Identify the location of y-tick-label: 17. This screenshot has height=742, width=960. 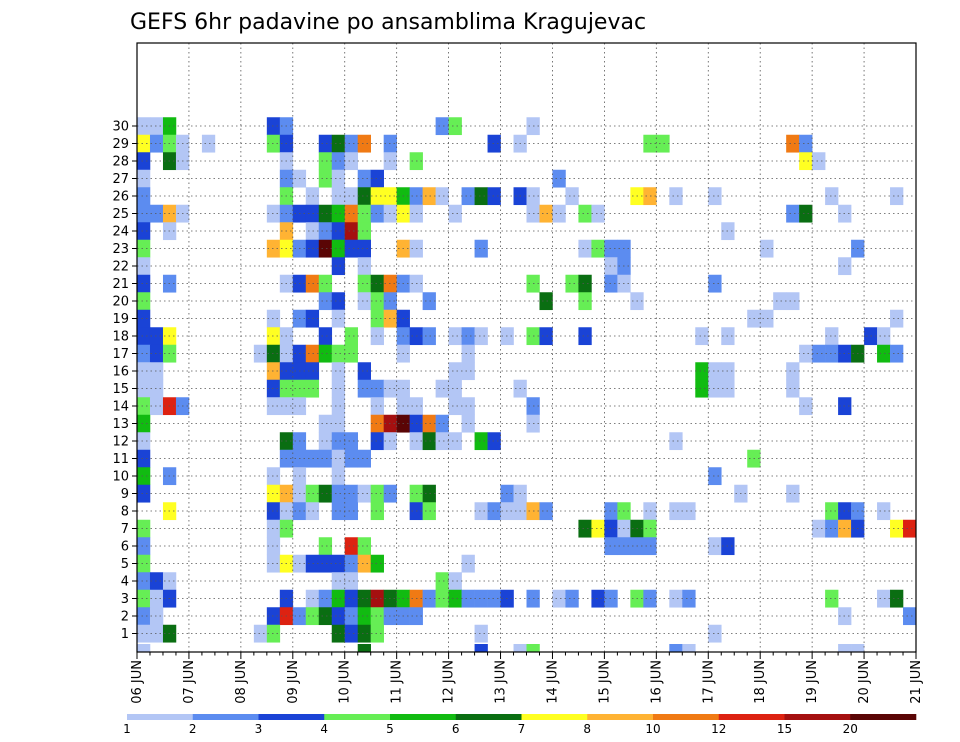
(120, 354).